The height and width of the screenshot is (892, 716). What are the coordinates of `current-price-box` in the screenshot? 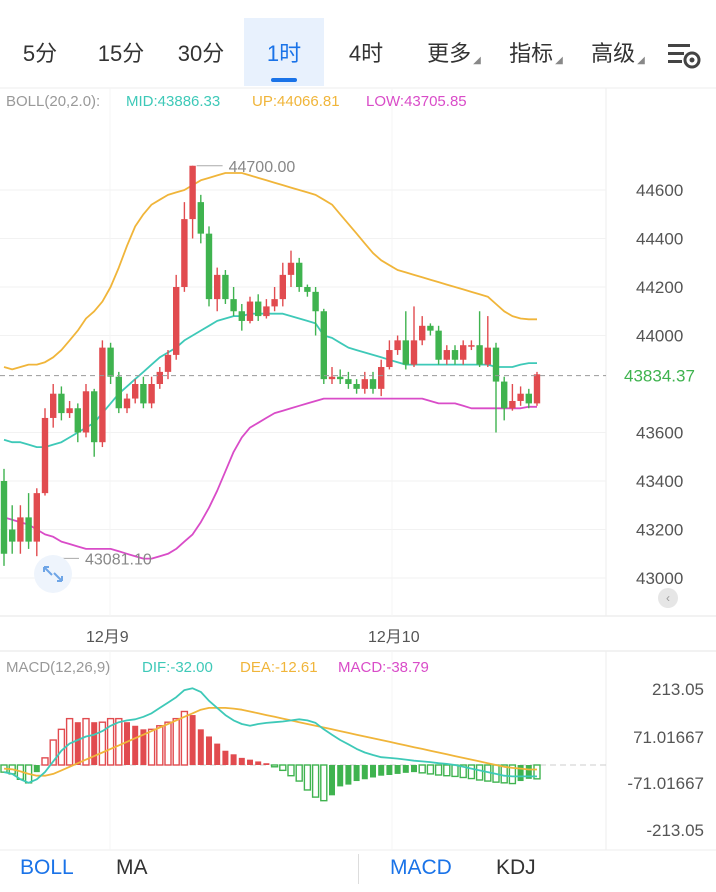 It's located at (662, 375).